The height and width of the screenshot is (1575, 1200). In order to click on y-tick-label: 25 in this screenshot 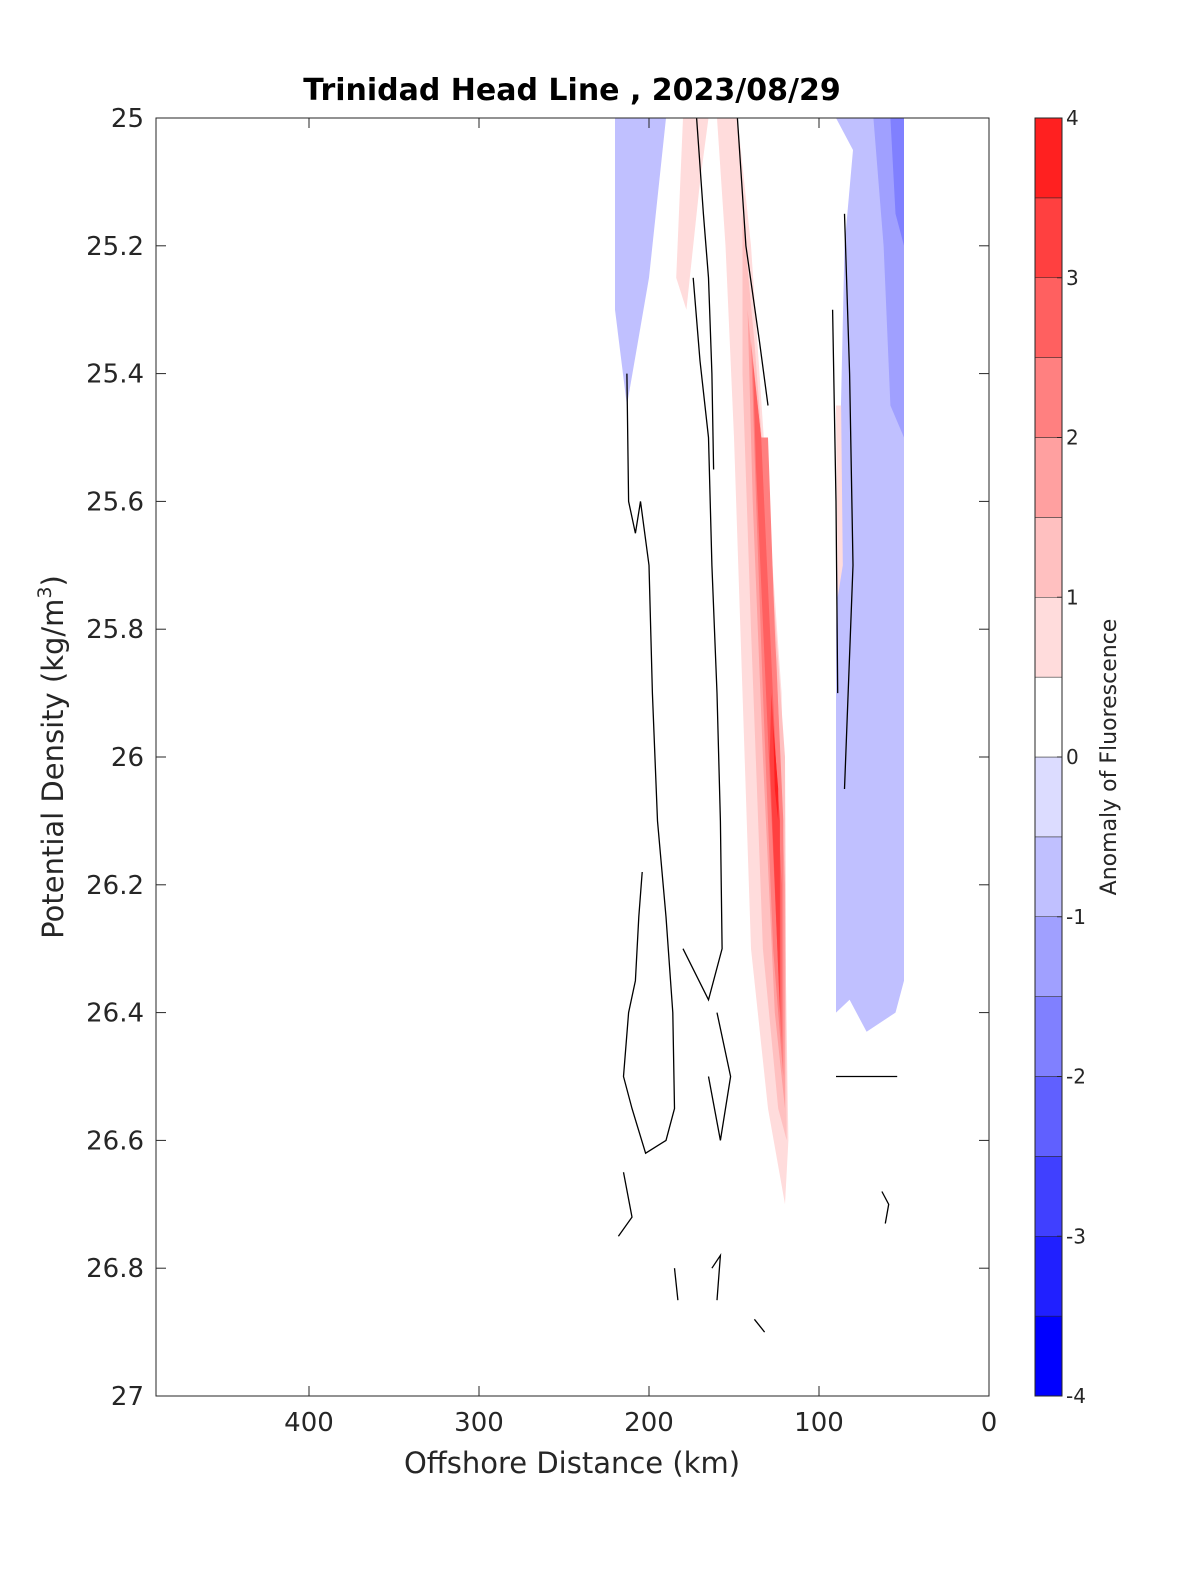, I will do `click(127, 119)`.